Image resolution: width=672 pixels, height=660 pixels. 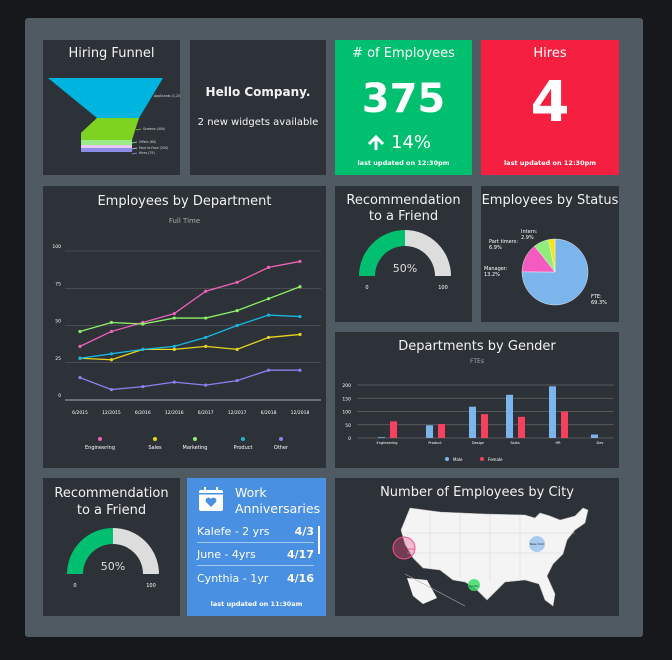 What do you see at coordinates (154, 129) in the screenshot?
I see `funnel-label: Screens (400)` at bounding box center [154, 129].